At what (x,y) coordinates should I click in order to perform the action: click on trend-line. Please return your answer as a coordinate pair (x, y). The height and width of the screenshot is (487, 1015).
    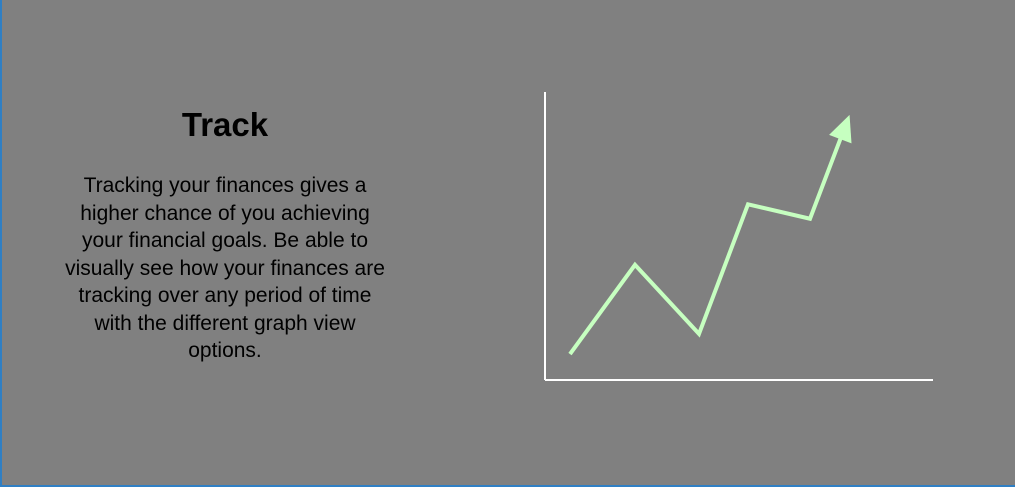
    Looking at the image, I should click on (707, 242).